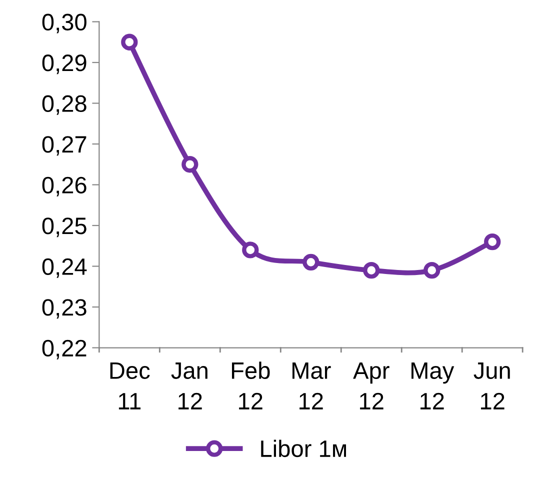  I want to click on y-tick-label: 0,27, so click(64, 146).